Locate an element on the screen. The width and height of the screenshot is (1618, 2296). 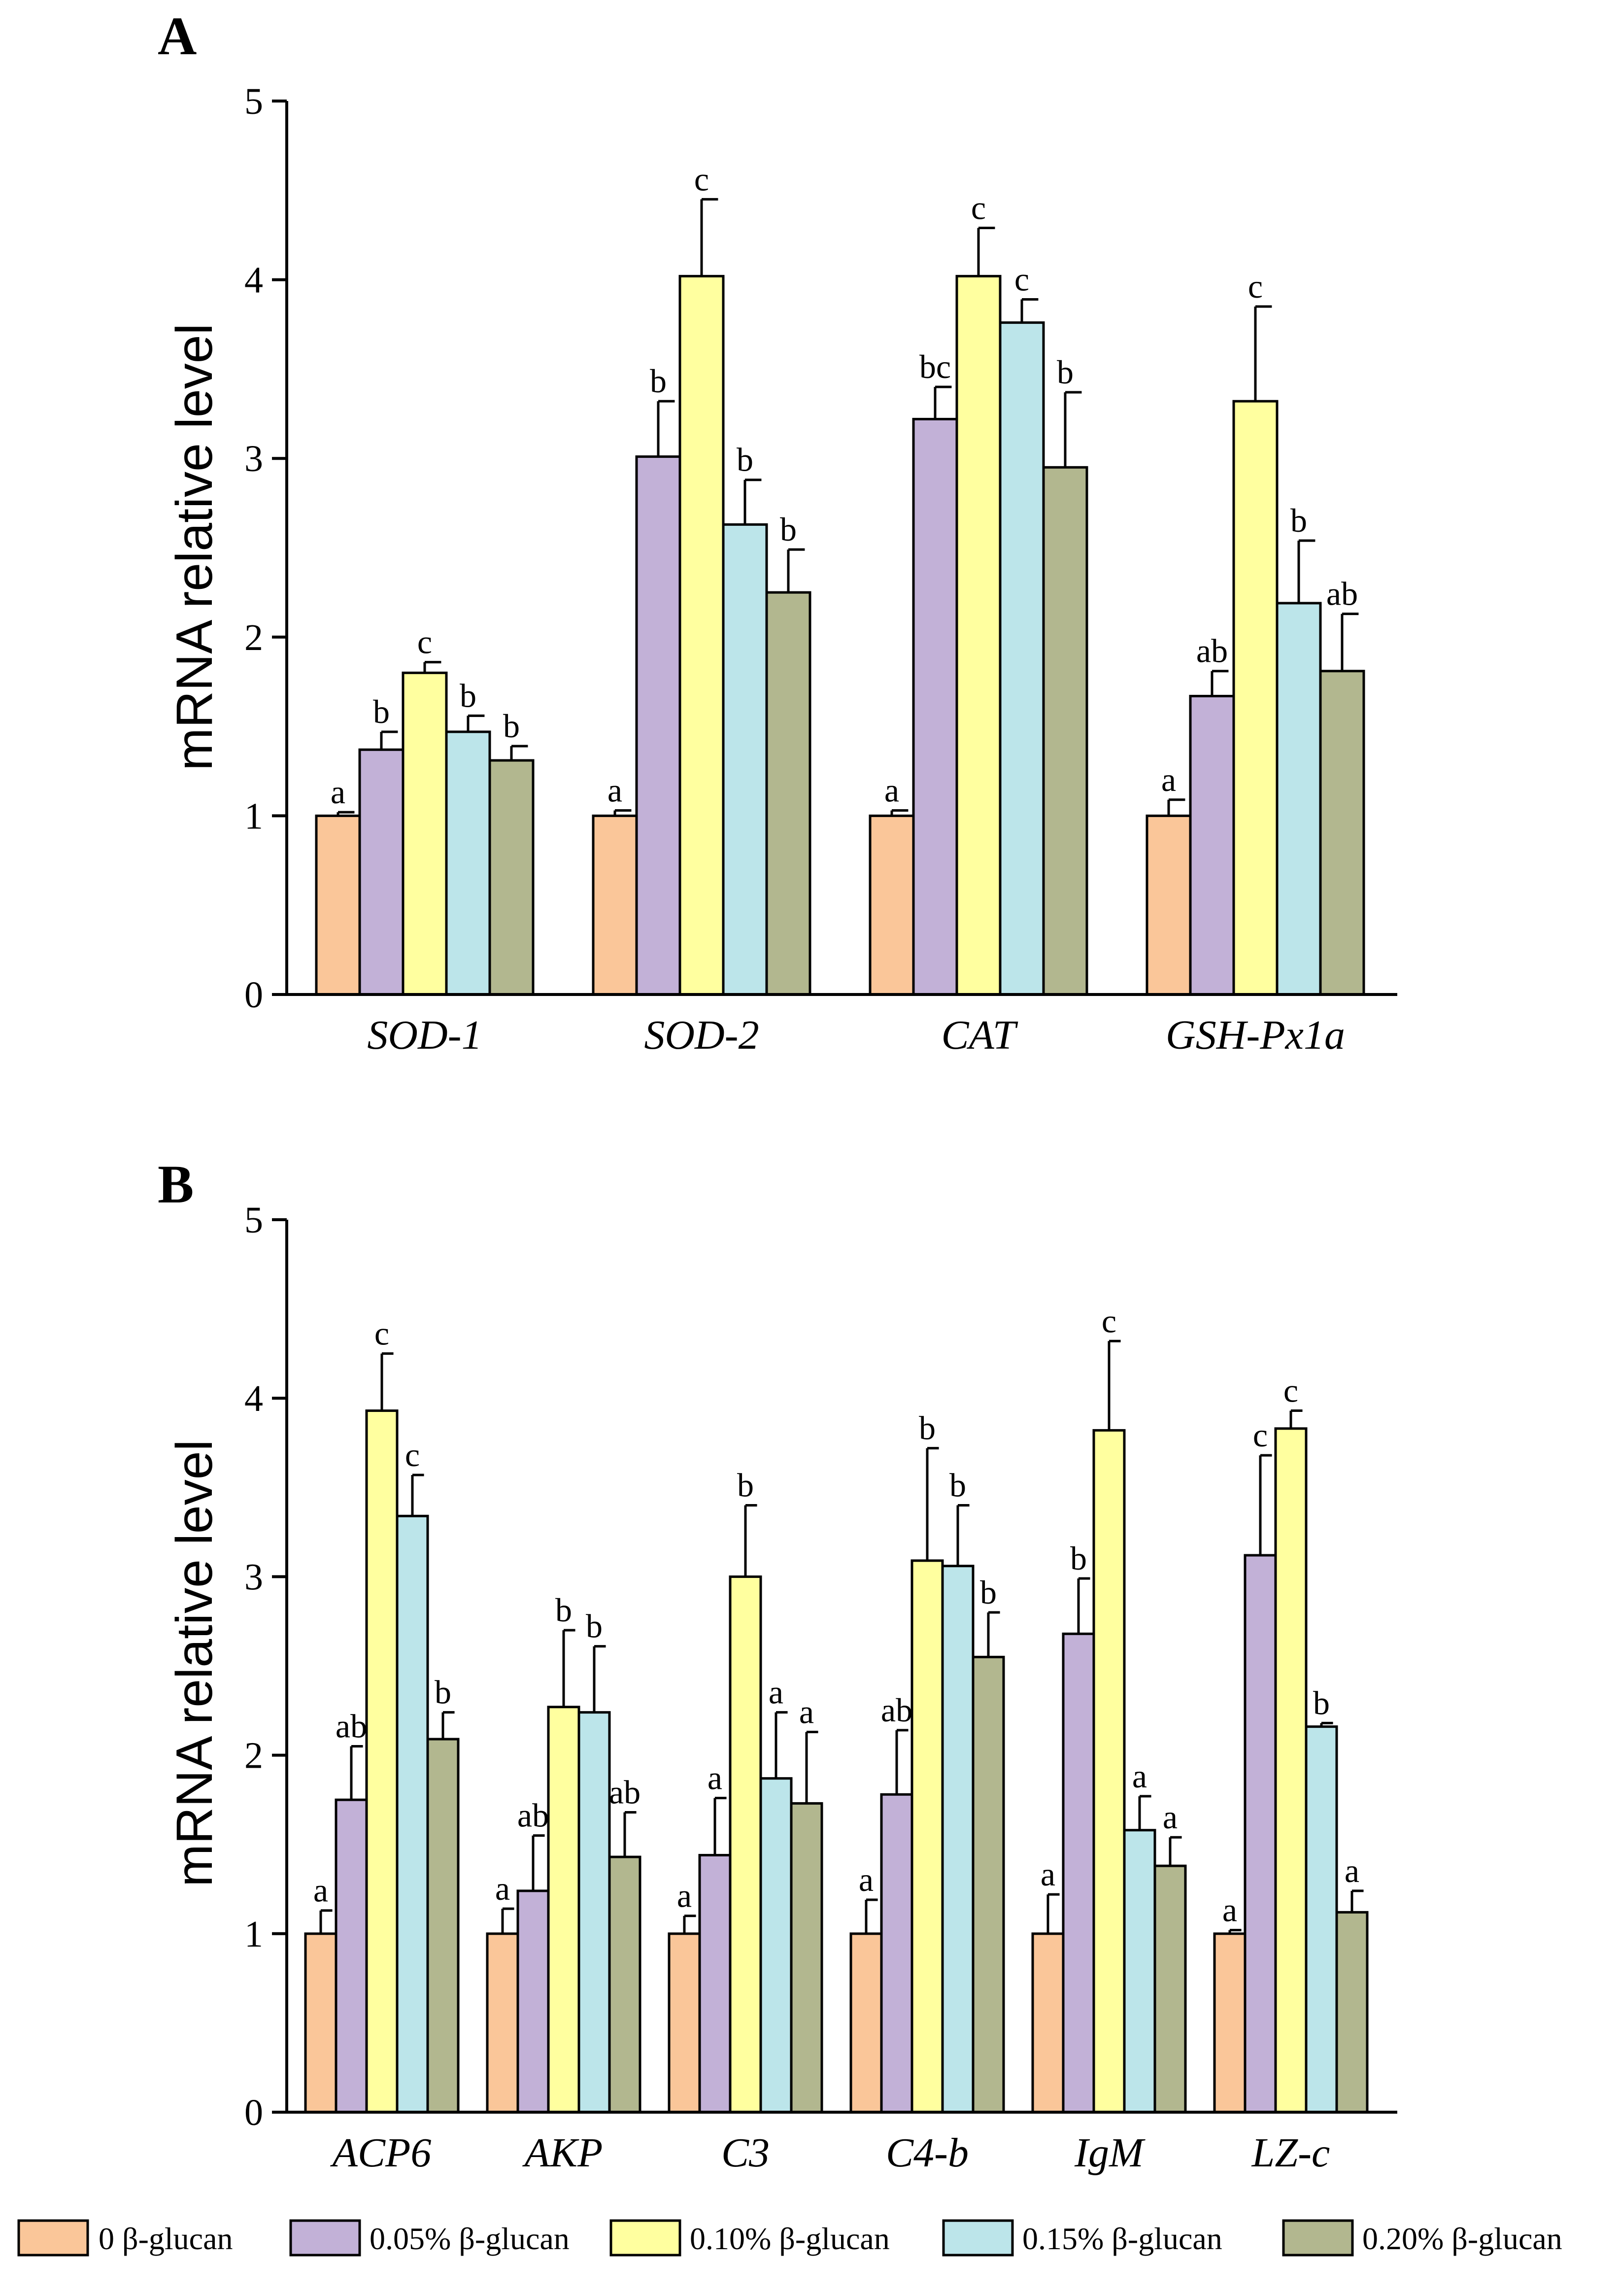
legend-item: 0 β-glucan is located at coordinates (125, 2238).